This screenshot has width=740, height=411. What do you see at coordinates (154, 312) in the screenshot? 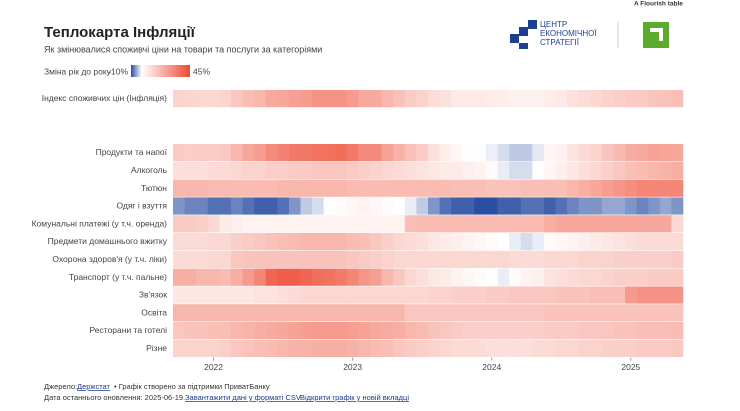
I see `row-label: Освіта` at bounding box center [154, 312].